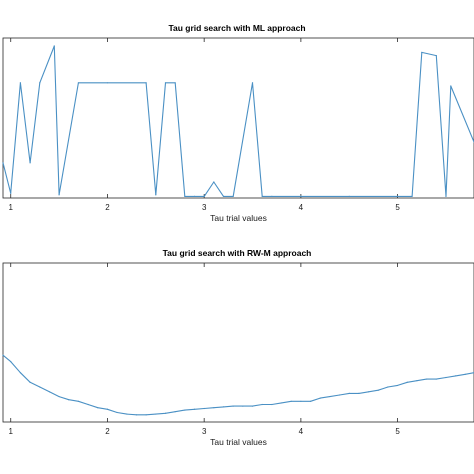 Image resolution: width=474 pixels, height=474 pixels. Describe the element at coordinates (236, 28) in the screenshot. I see `chart-title: Tau grid search with ML approach` at that location.